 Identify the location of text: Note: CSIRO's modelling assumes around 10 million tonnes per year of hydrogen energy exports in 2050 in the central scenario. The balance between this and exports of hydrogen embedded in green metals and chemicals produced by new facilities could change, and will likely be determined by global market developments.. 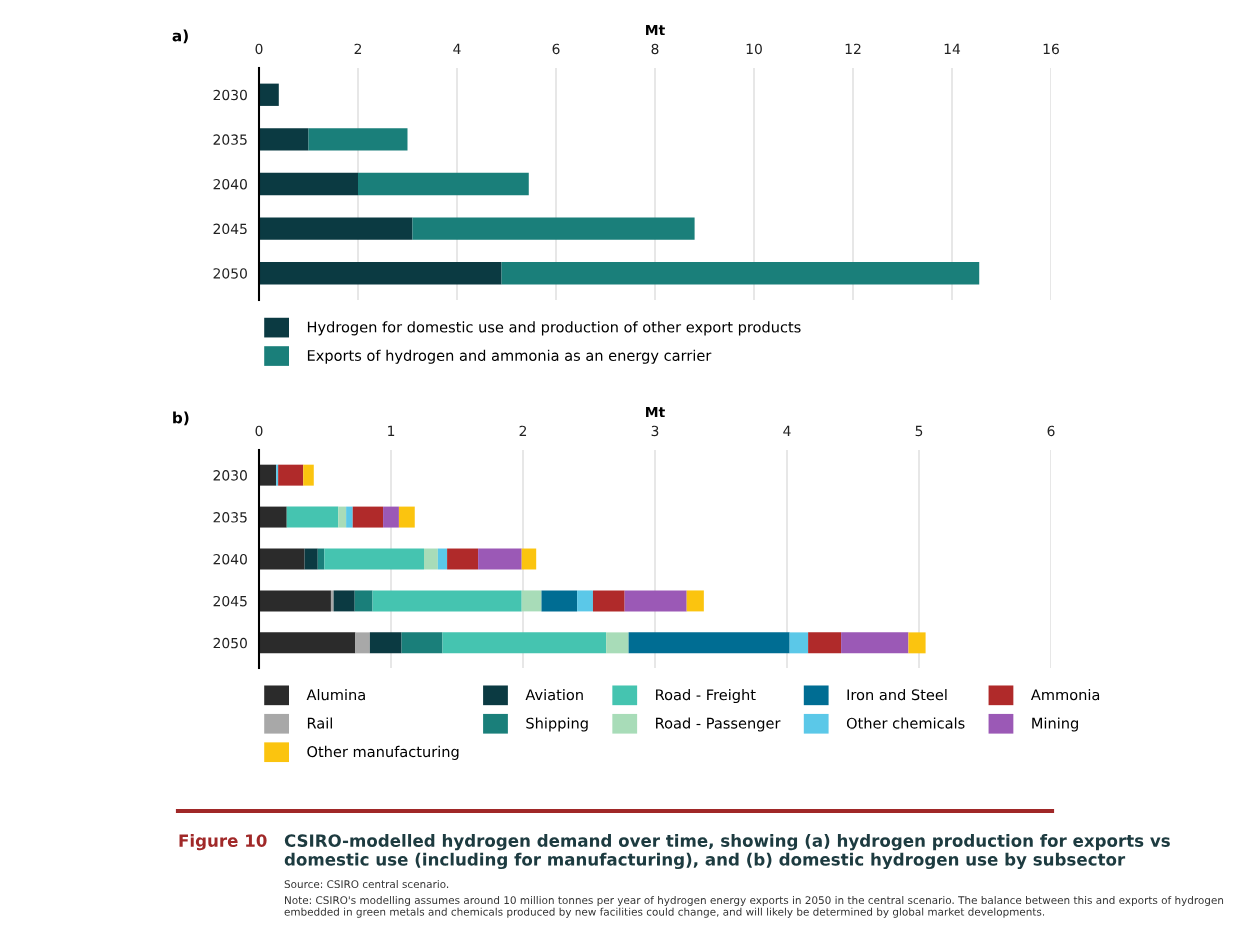
(754, 907).